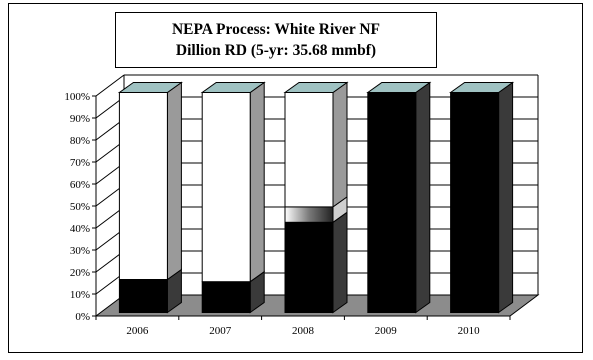 The height and width of the screenshot is (360, 593). What do you see at coordinates (80, 185) in the screenshot?
I see `y-tick-label: 60%` at bounding box center [80, 185].